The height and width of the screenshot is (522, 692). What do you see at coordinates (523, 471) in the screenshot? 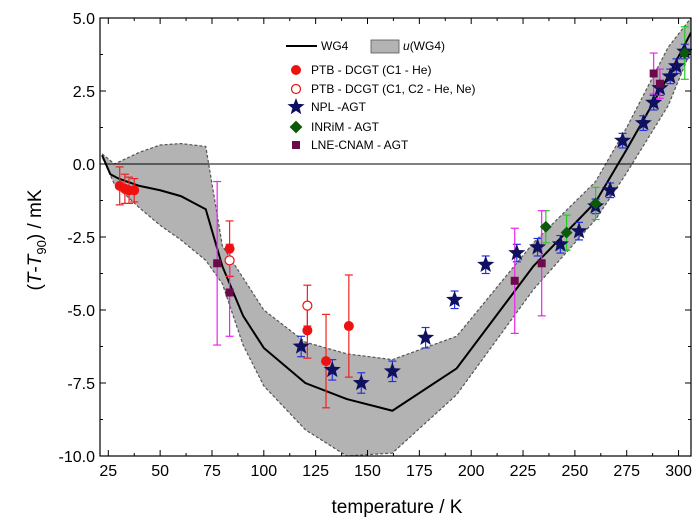
I see `x-tick-label: 225` at bounding box center [523, 471].